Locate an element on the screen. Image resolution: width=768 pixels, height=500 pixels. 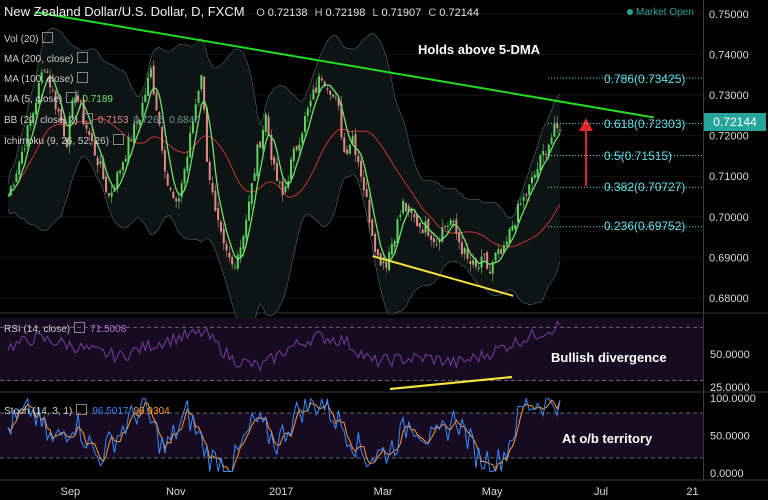
stoch-tick-label: 100.0000 is located at coordinates (733, 399).